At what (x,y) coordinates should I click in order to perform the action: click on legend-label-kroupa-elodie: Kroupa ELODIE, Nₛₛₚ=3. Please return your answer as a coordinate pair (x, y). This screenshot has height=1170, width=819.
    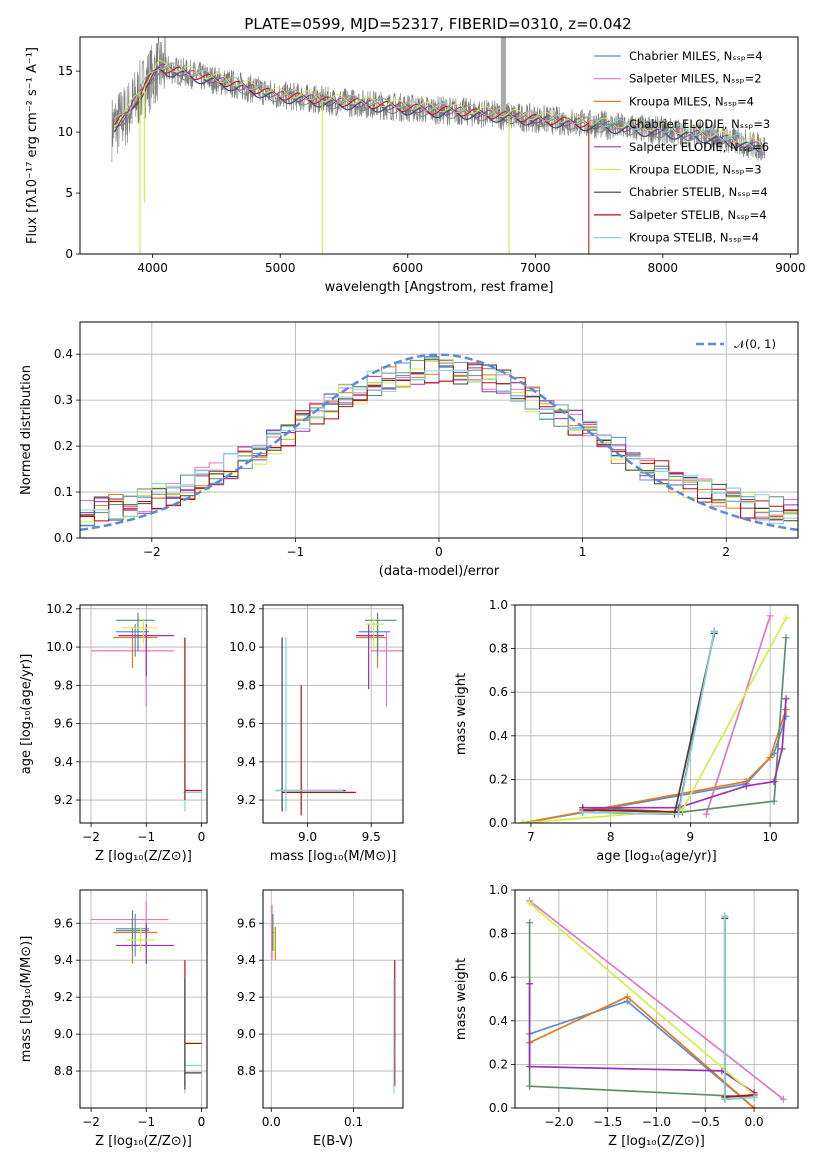
    Looking at the image, I should click on (695, 170).